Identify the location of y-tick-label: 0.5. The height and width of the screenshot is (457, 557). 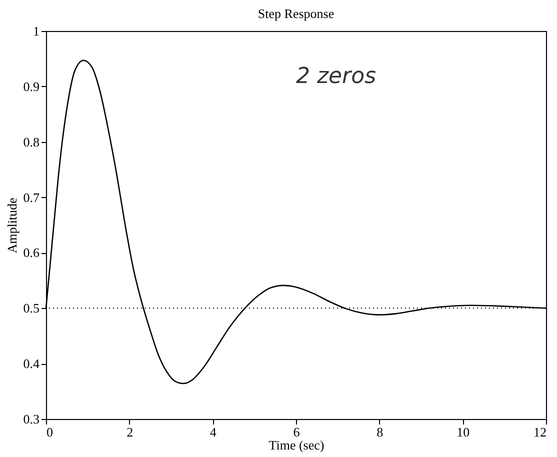
(31, 308).